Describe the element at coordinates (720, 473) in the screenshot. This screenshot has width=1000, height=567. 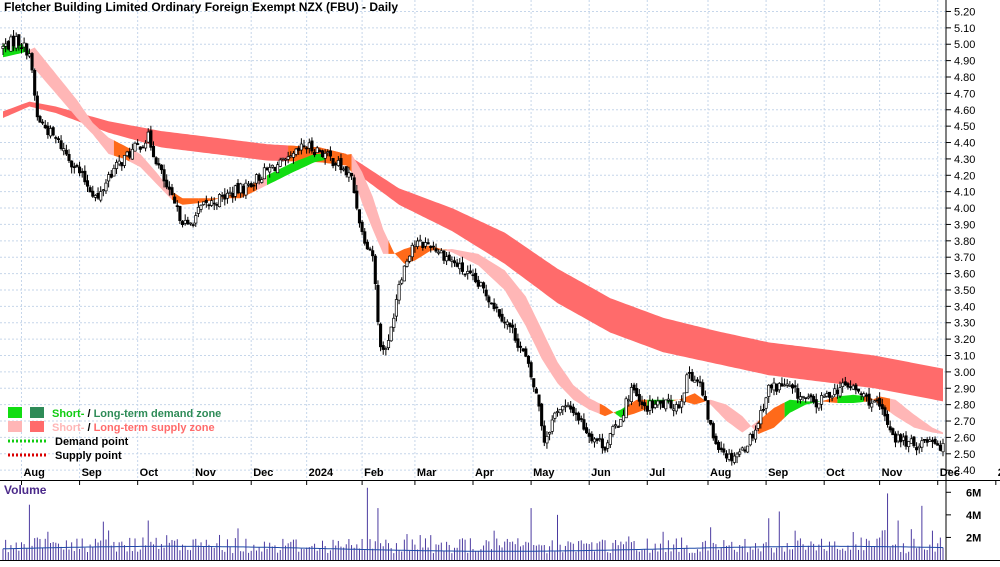
I see `month-label: Aug` at that location.